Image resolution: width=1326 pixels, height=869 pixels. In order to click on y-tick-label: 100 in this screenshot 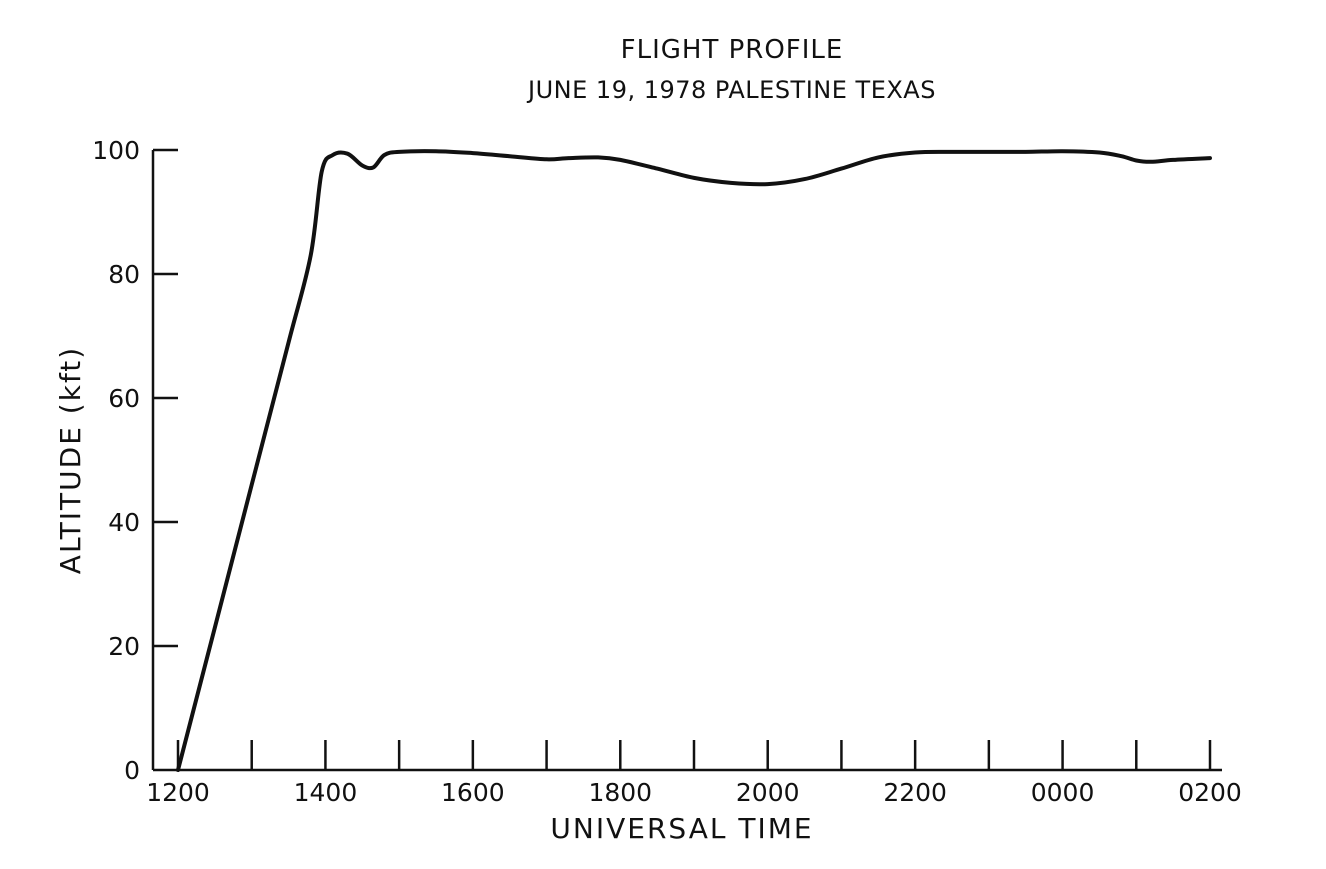, I will do `click(116, 150)`.